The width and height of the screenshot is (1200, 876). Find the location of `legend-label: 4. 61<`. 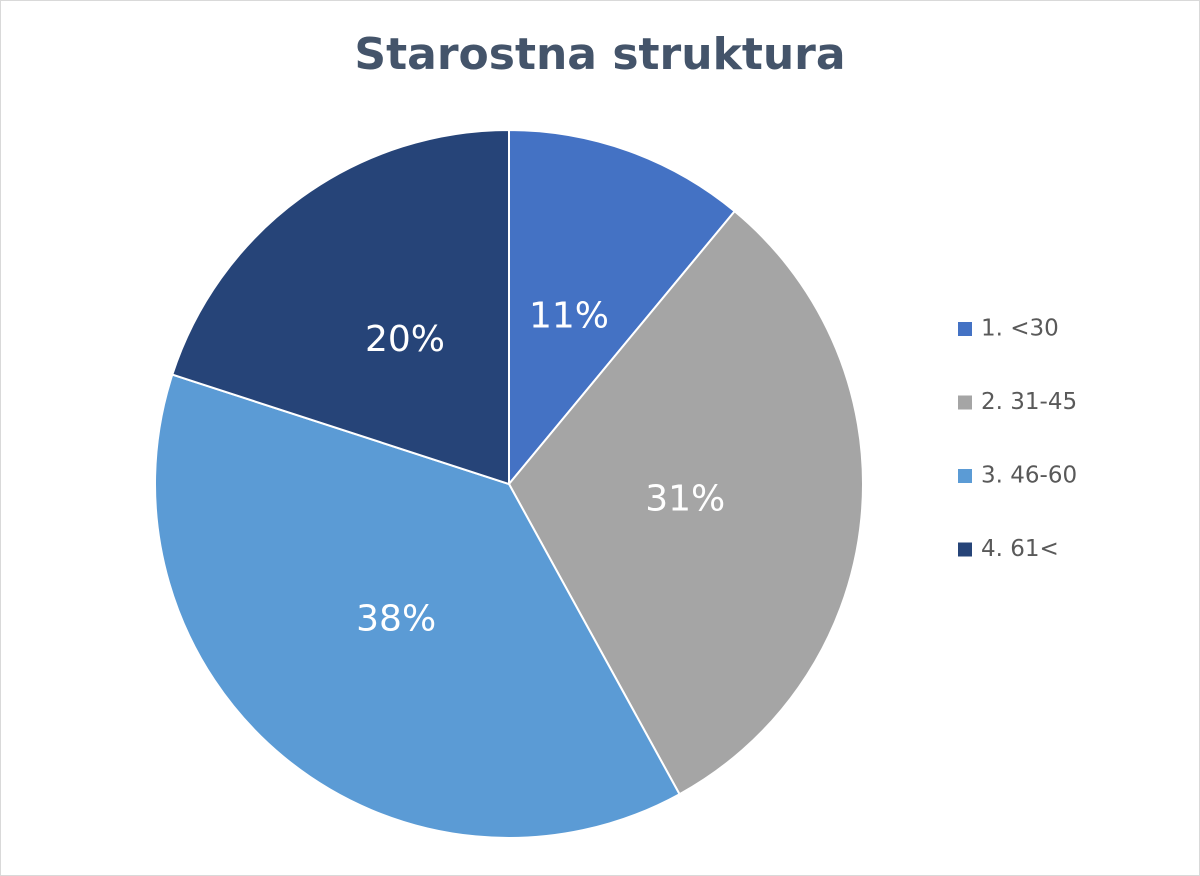

legend-label: 4. 61< is located at coordinates (1020, 549).